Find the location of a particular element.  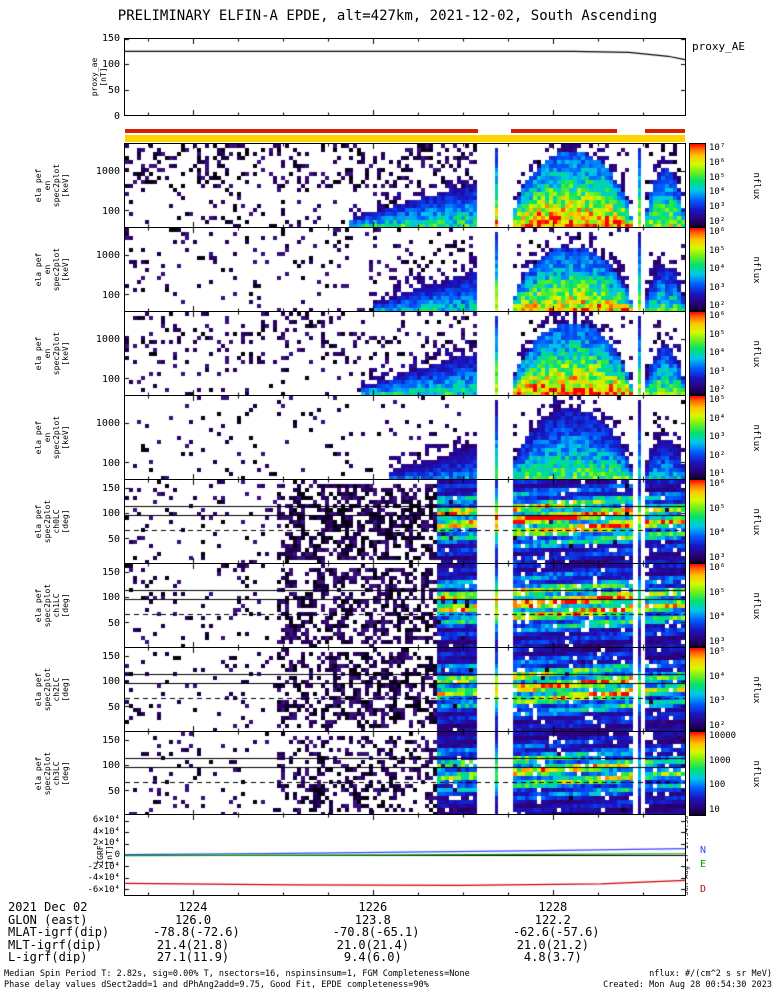

ylabel-line: ch3LC is located at coordinates (56, 773).